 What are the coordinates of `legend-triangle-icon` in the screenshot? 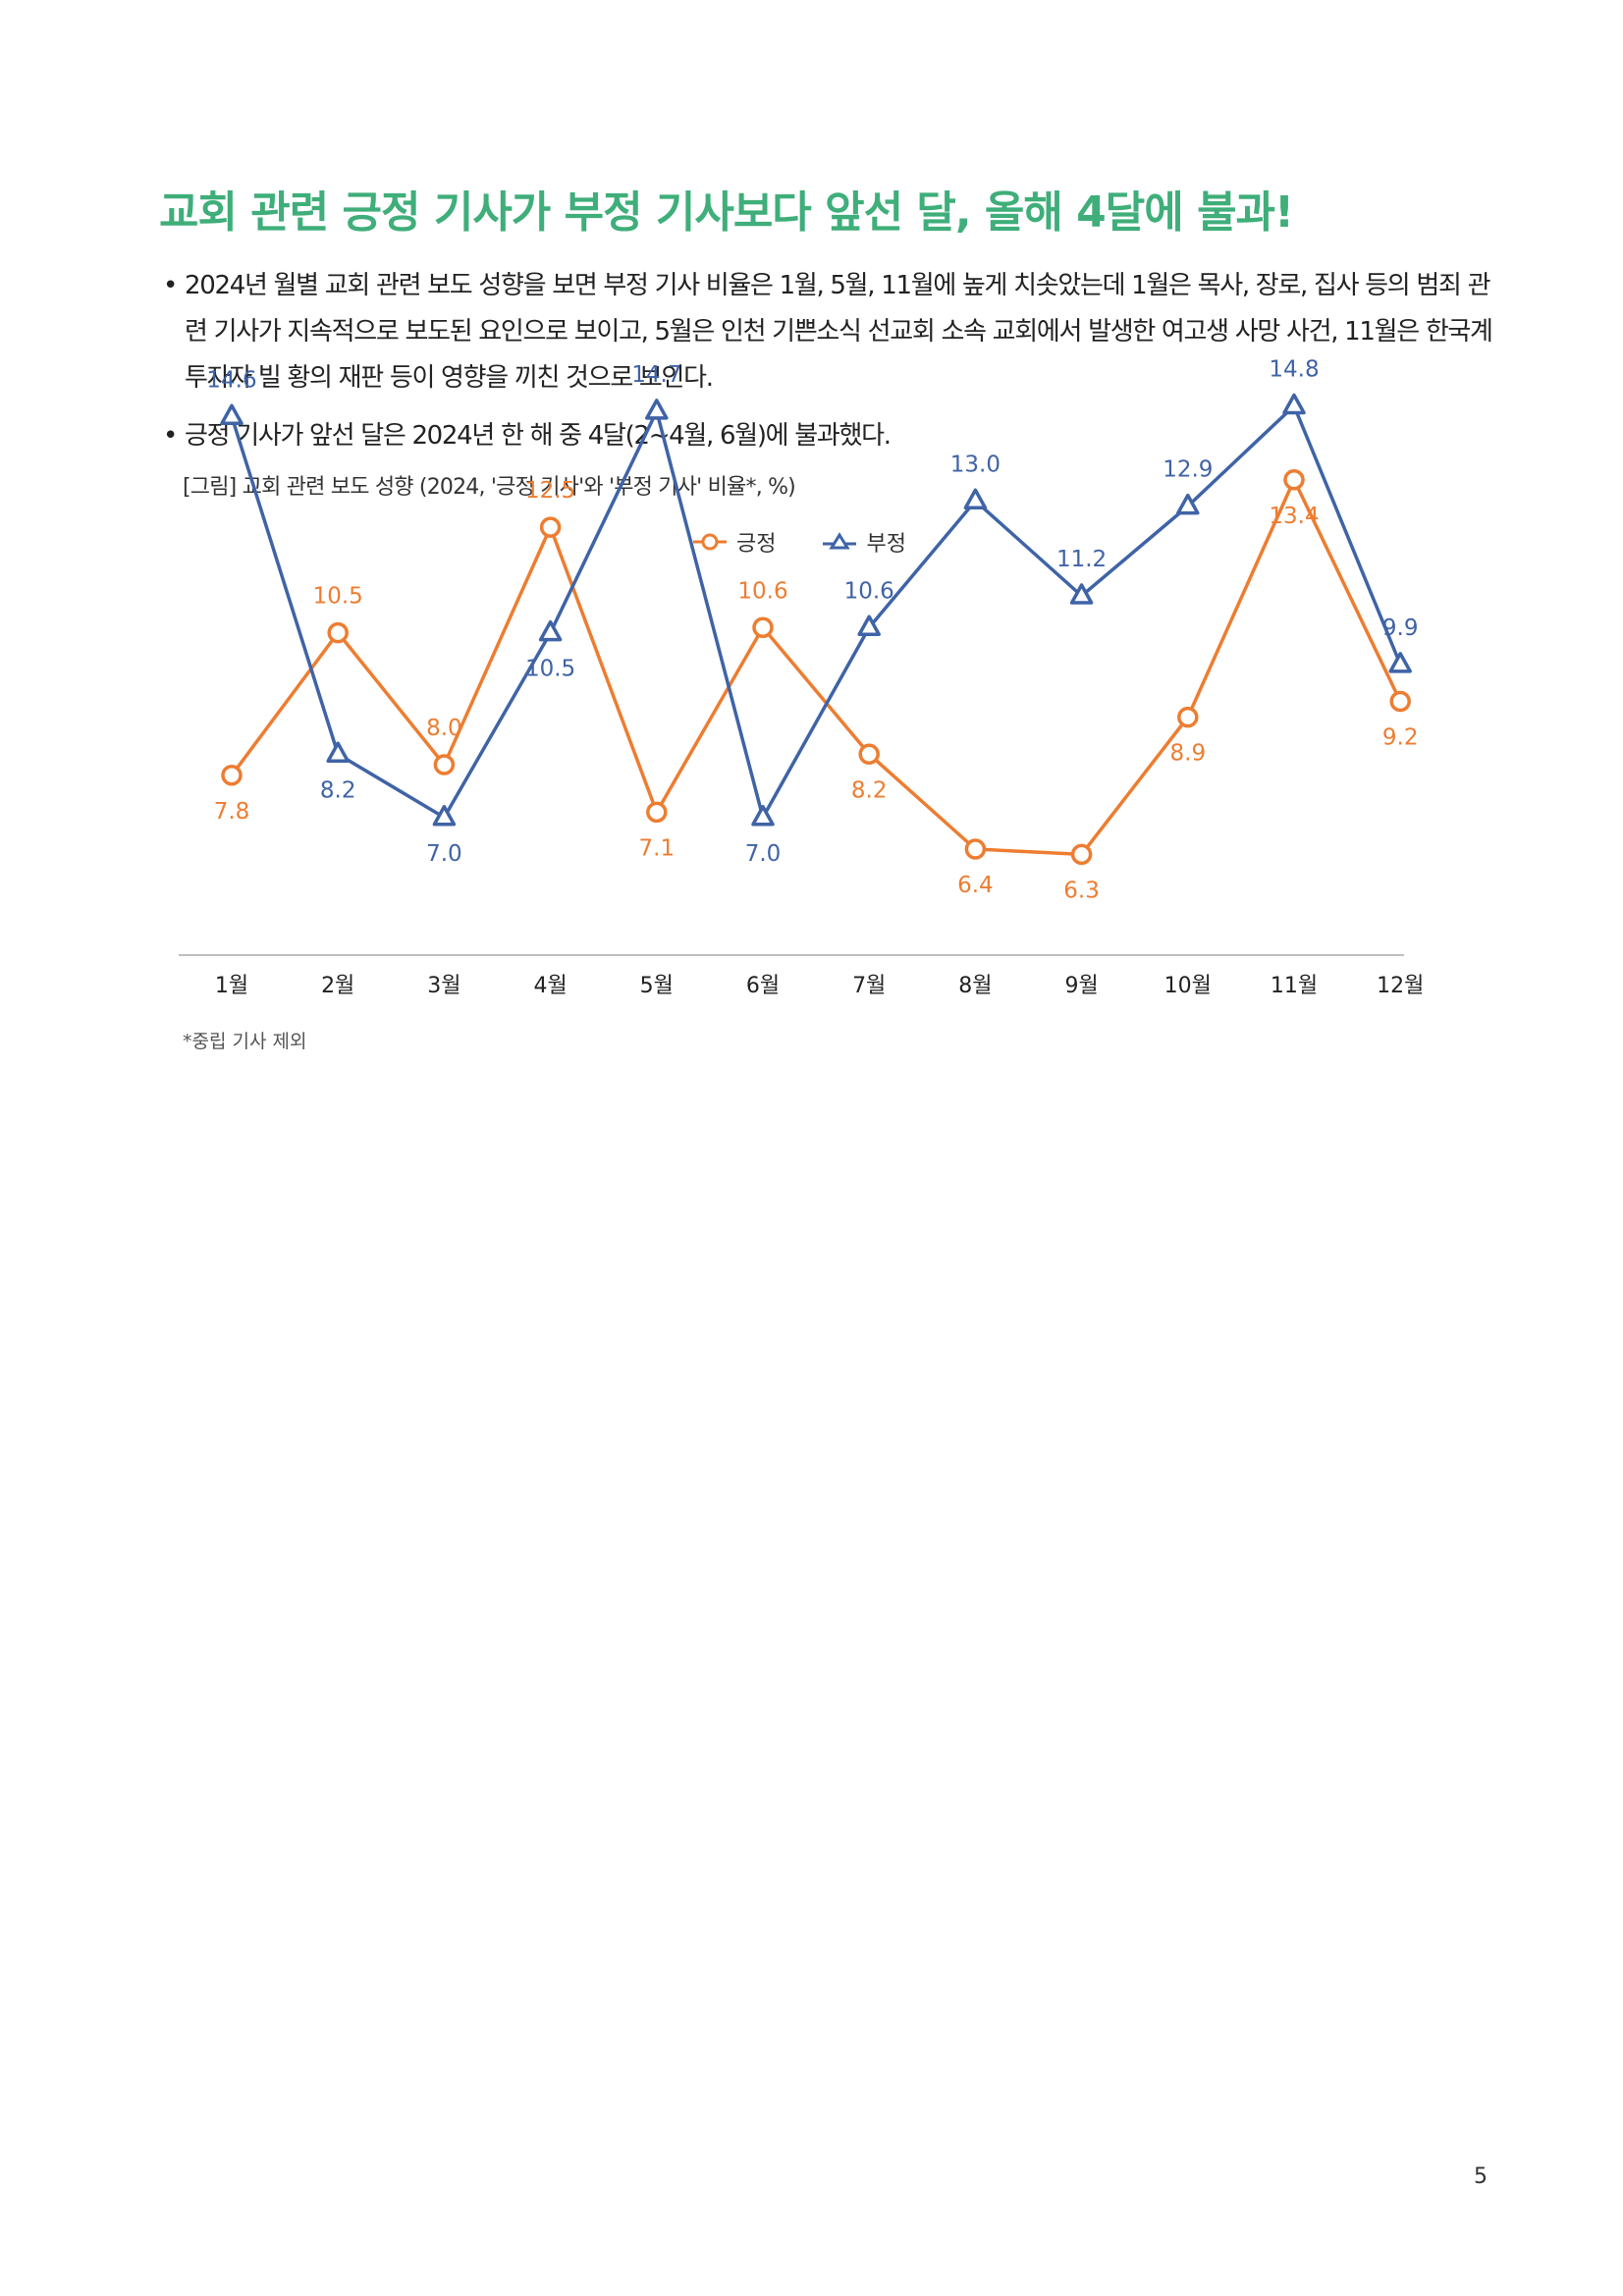 It's located at (840, 541).